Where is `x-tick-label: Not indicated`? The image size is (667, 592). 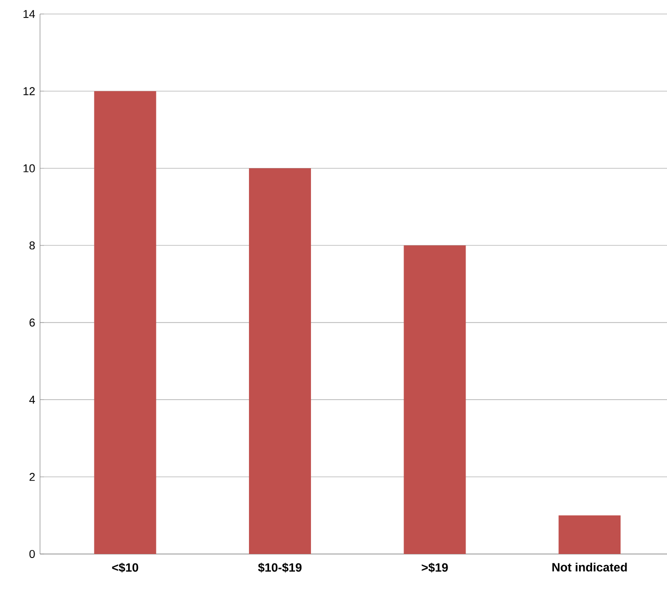
x-tick-label: Not indicated is located at coordinates (589, 567).